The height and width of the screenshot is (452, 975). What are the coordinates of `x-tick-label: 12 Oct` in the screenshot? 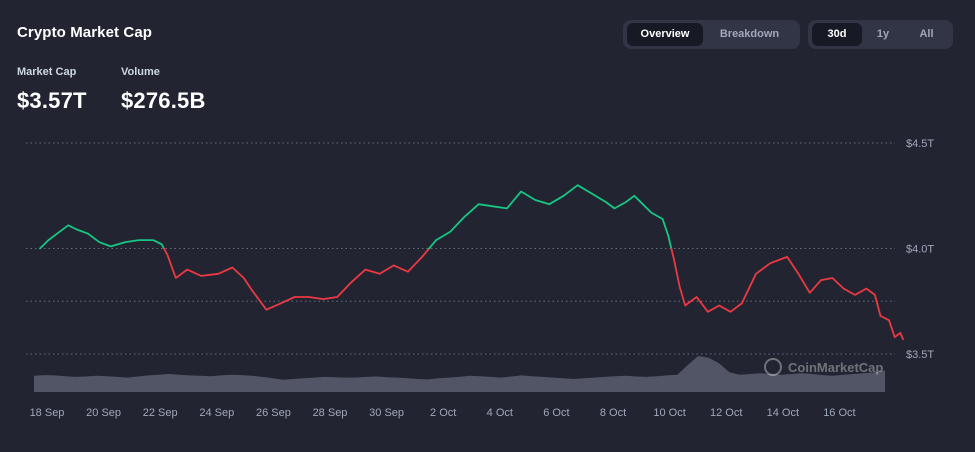 It's located at (726, 413).